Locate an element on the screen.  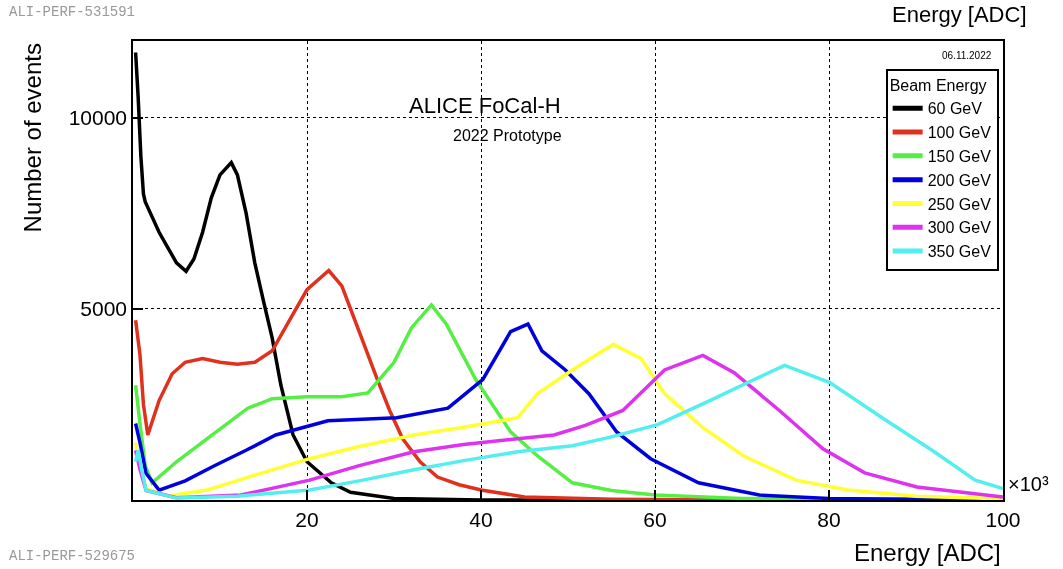
legend-title: Beam Energy is located at coordinates (938, 86).